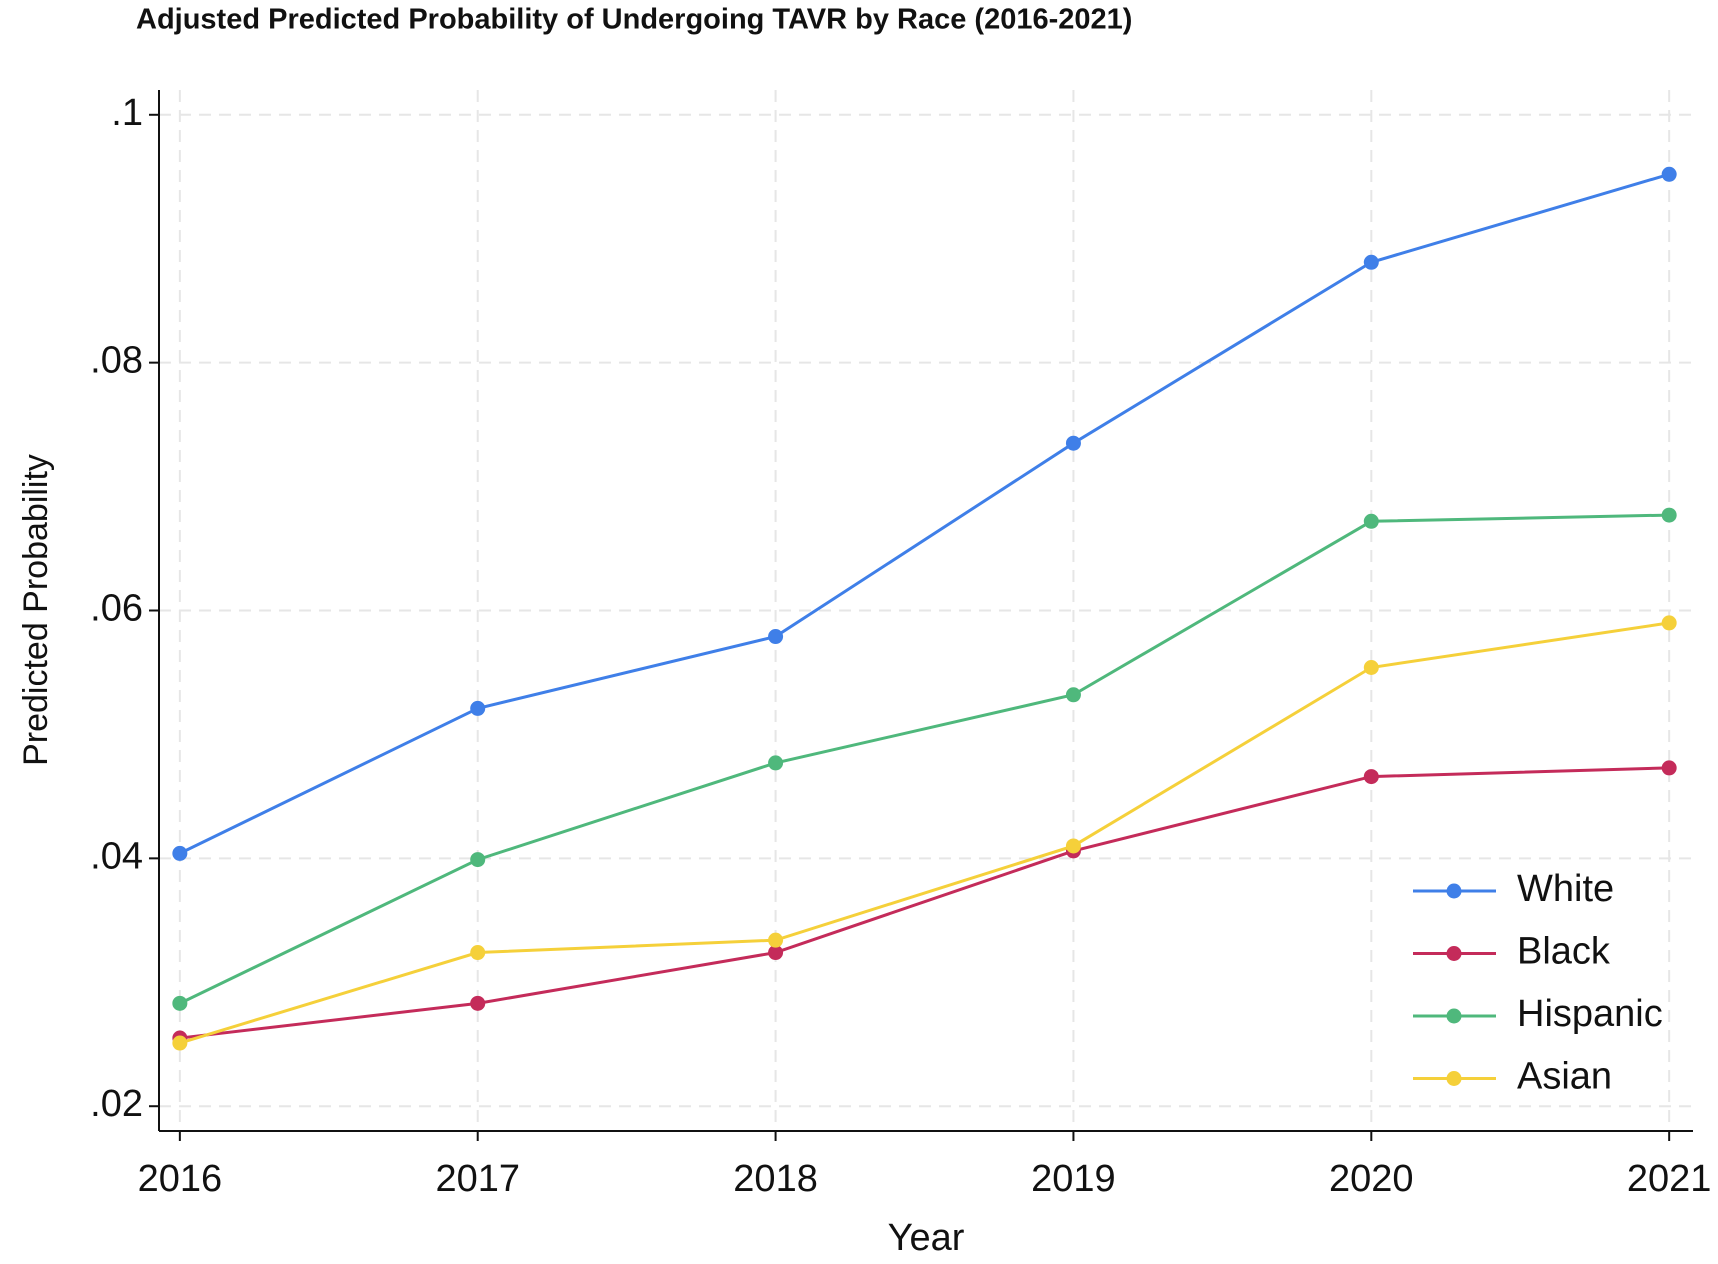 Image resolution: width=1718 pixels, height=1264 pixels. Describe the element at coordinates (1371, 1179) in the screenshot. I see `x-tick-label: 2020` at that location.